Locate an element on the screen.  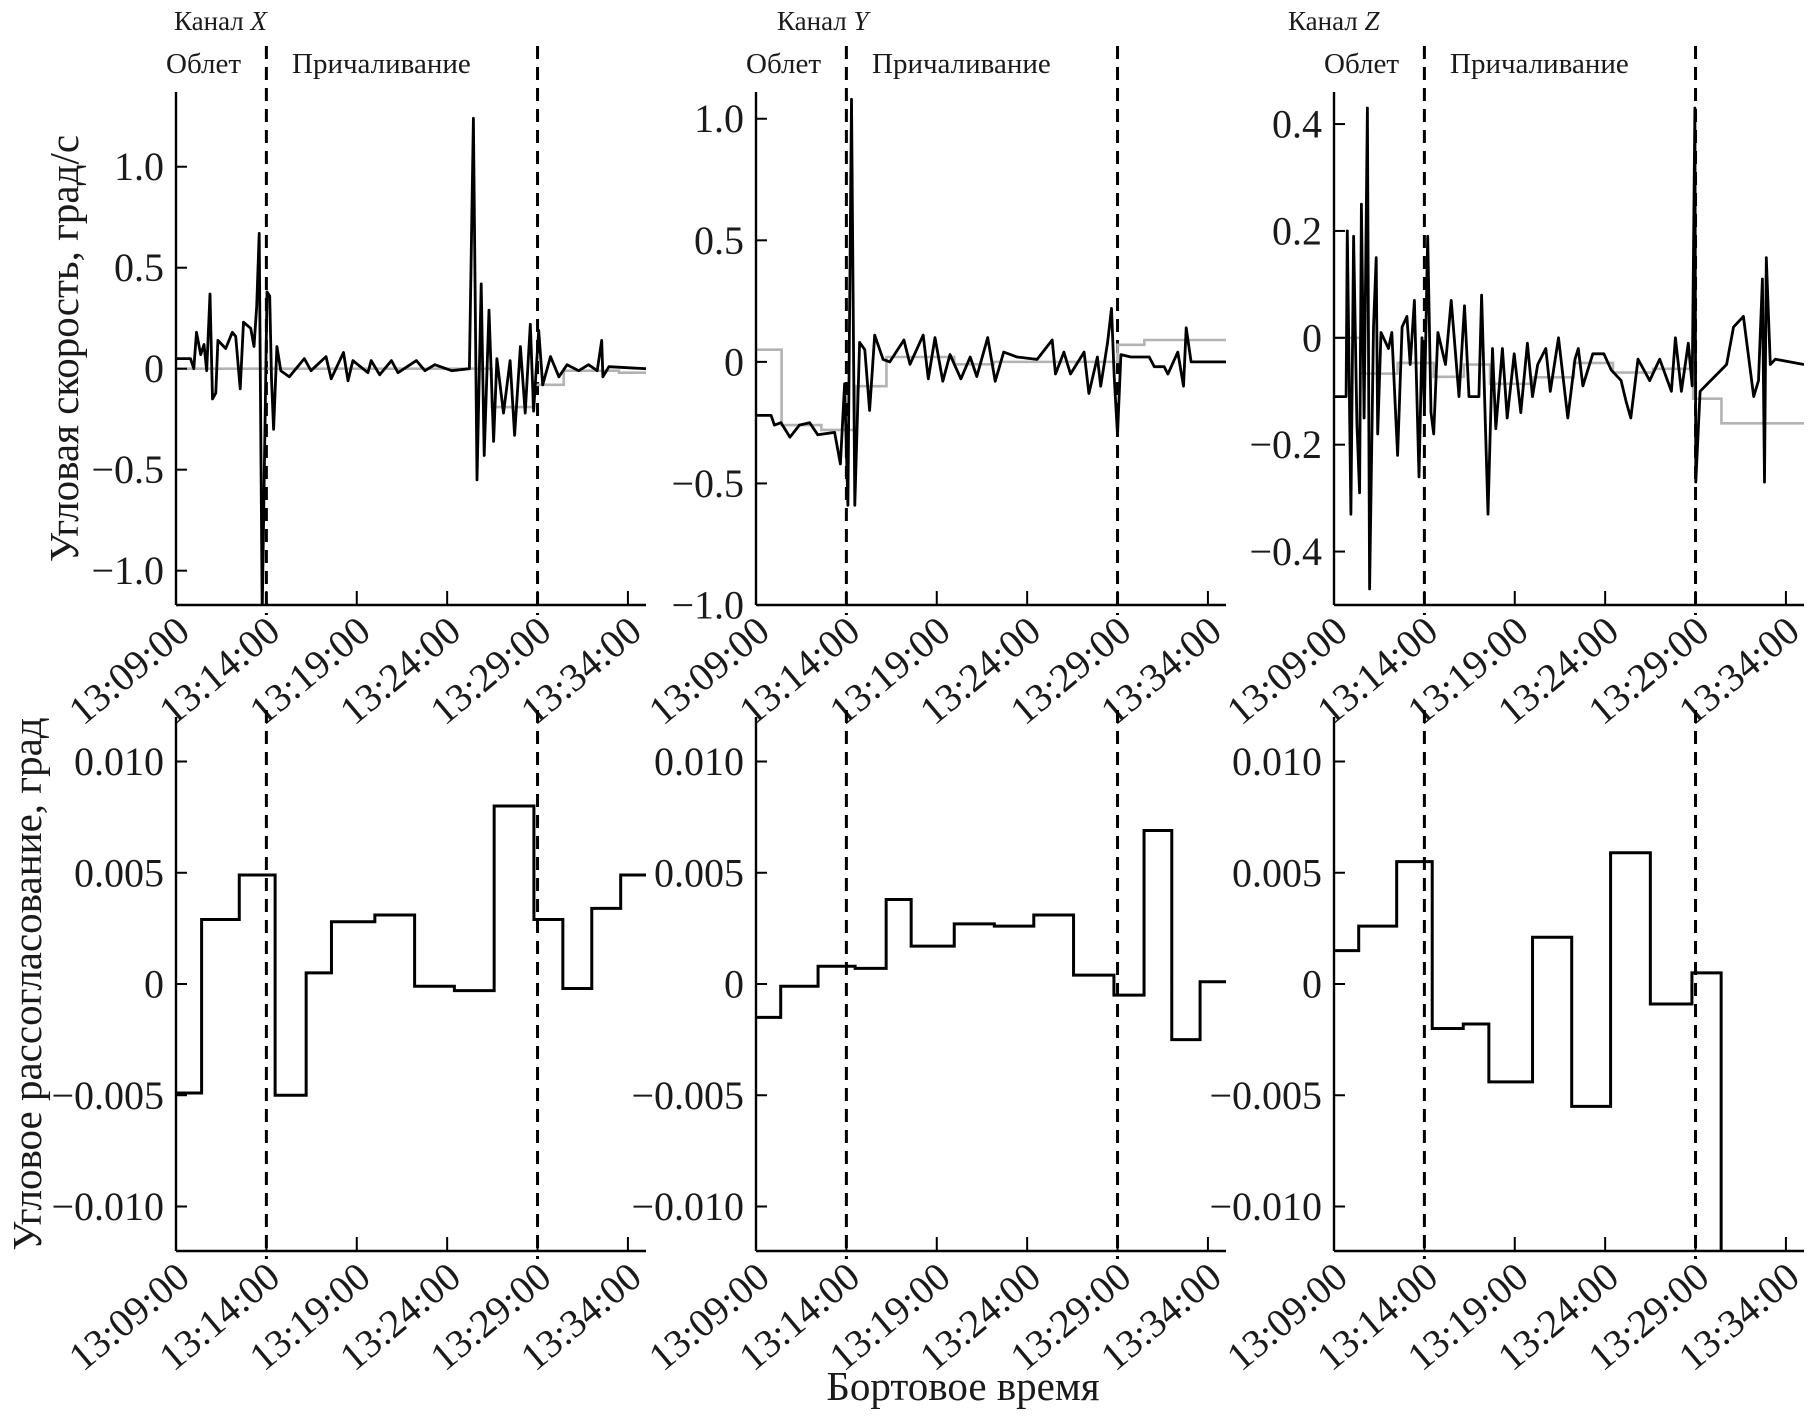
channel-title: Канал X is located at coordinates (221, 21).